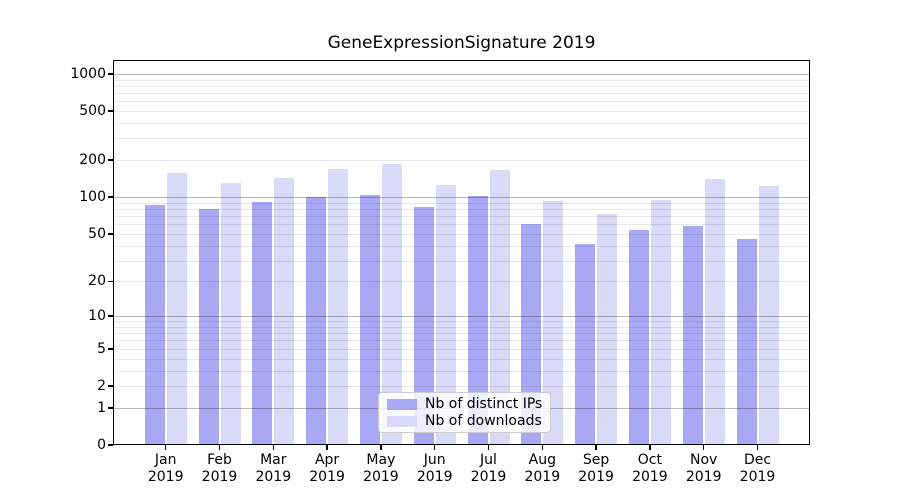  I want to click on bar-distinct-ips-oct, so click(638, 337).